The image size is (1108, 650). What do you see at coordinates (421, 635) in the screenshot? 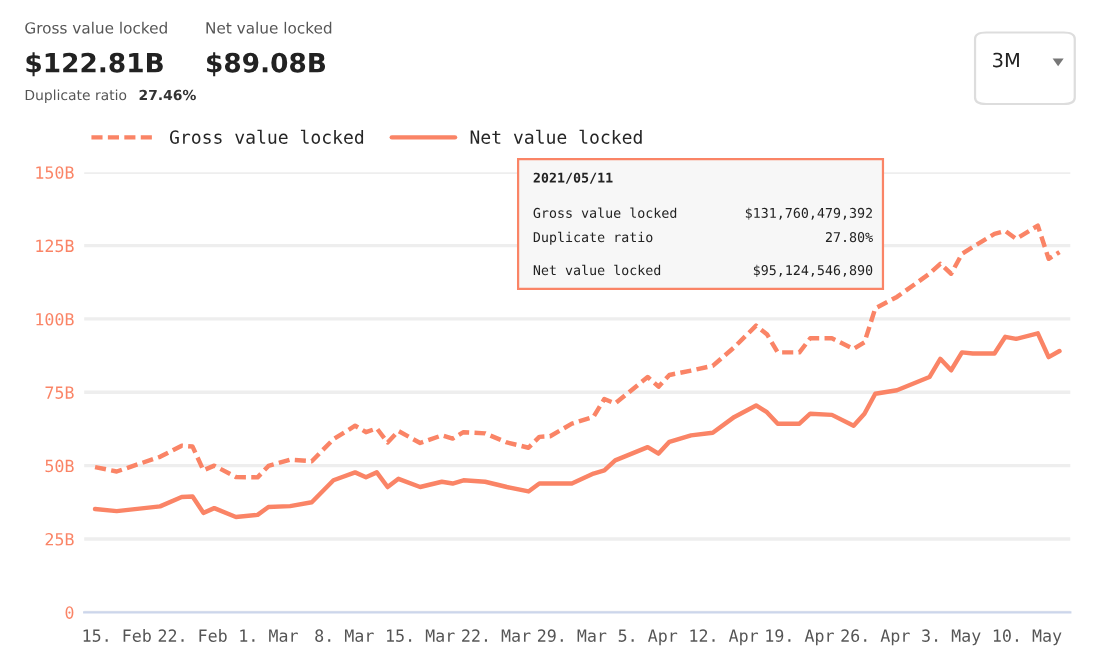
I see `x-tick-label: 15. Mar` at bounding box center [421, 635].